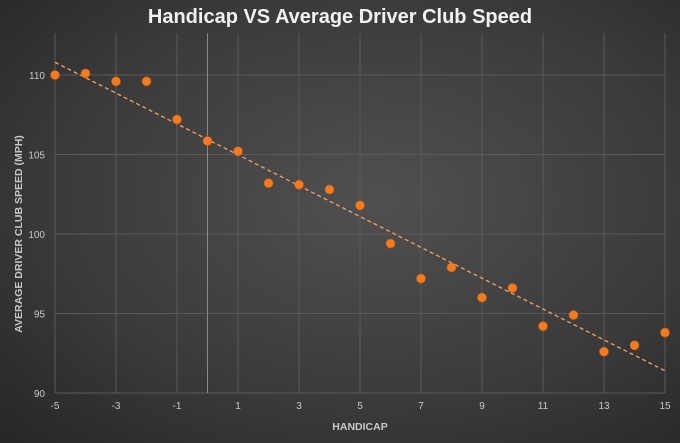  I want to click on x-tick-label: 11, so click(543, 406).